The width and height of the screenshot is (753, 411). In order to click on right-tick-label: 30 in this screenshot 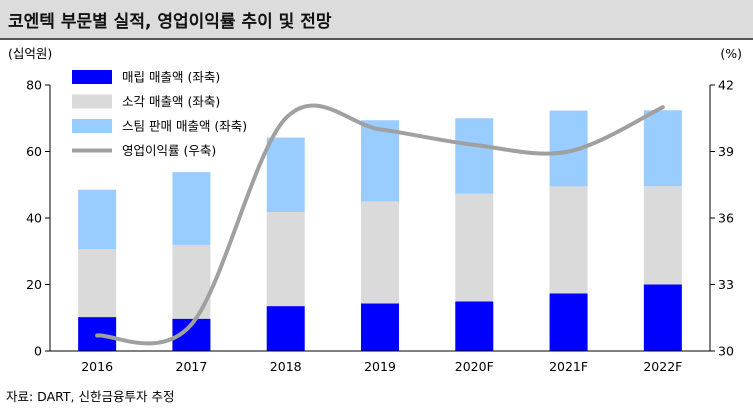, I will do `click(726, 351)`.